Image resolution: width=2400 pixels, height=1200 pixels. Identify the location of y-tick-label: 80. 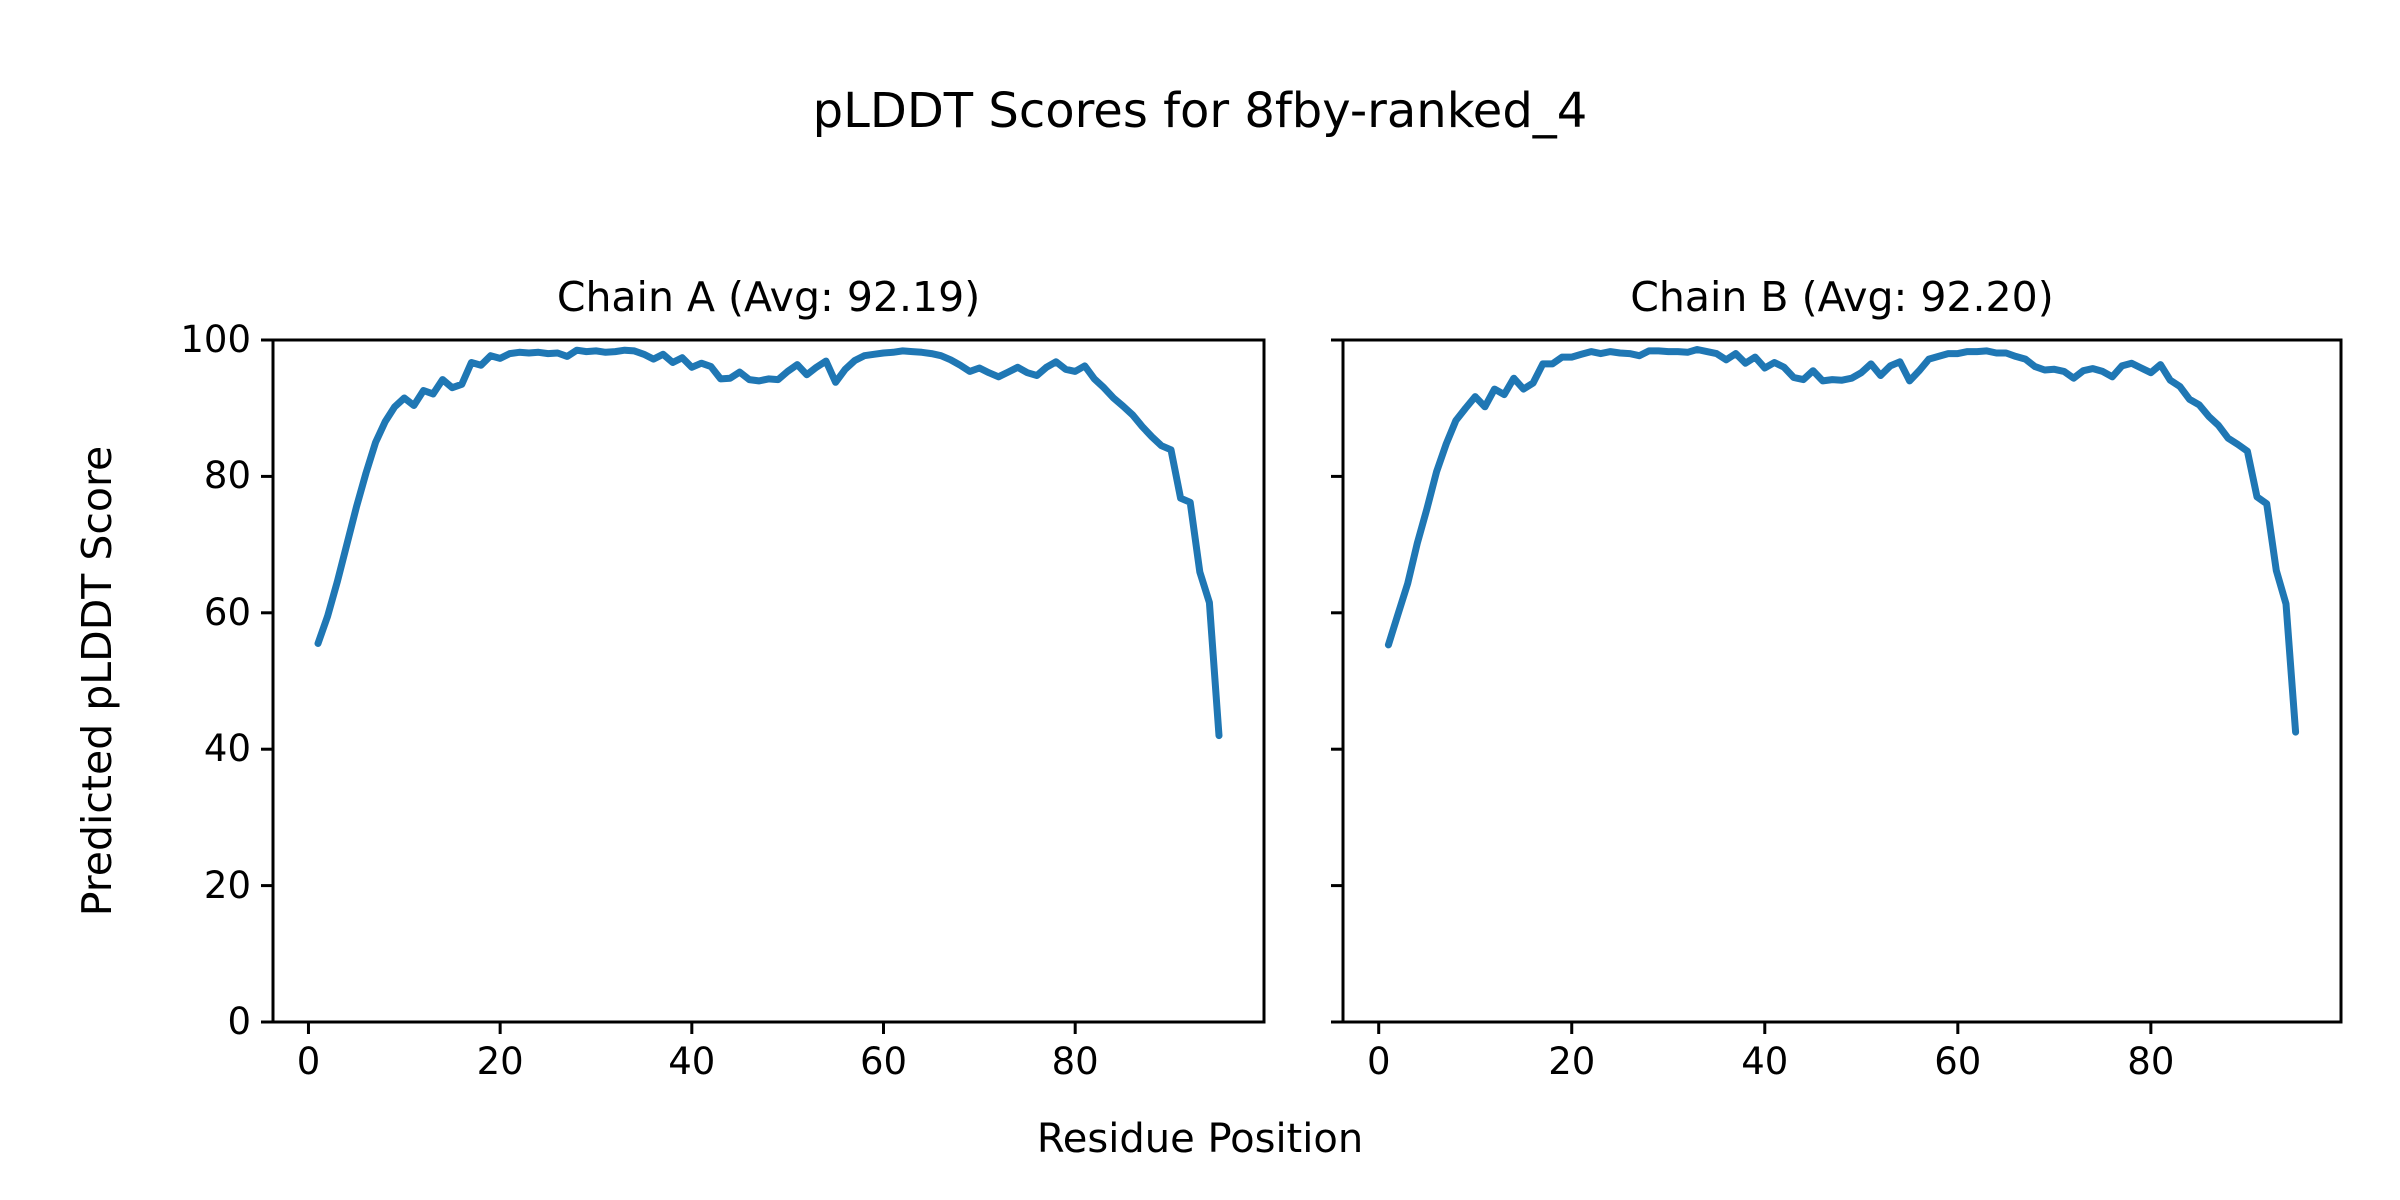
(227, 476).